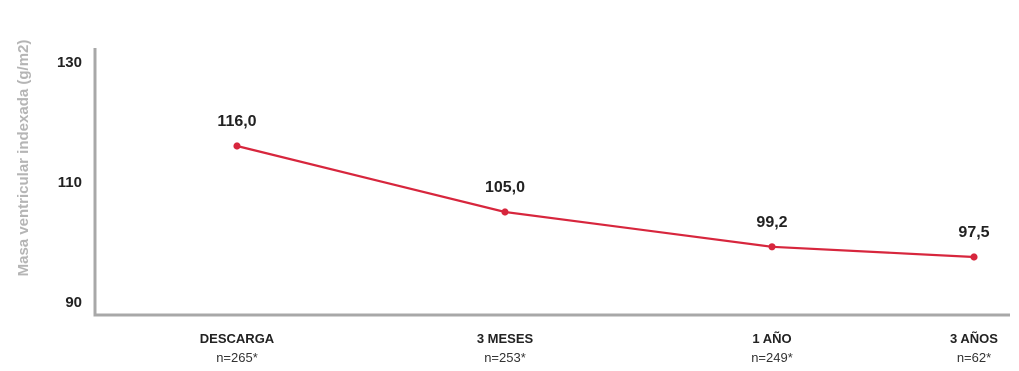 This screenshot has width=1019, height=371. What do you see at coordinates (236, 121) in the screenshot?
I see `data-label: 116,0` at bounding box center [236, 121].